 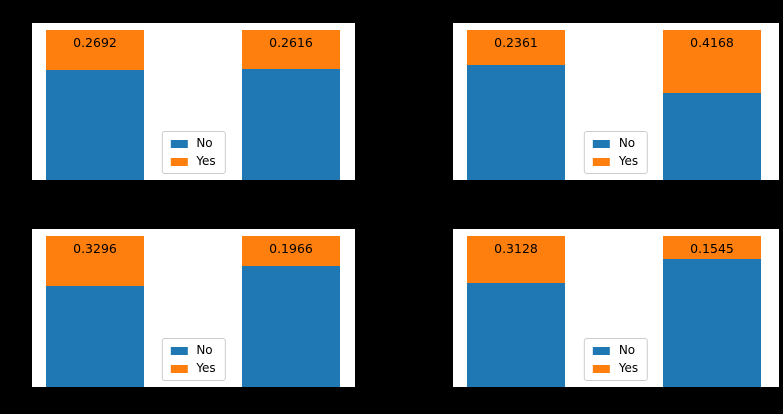 I want to click on stacked-bar: 0.3296, so click(x=95, y=311).